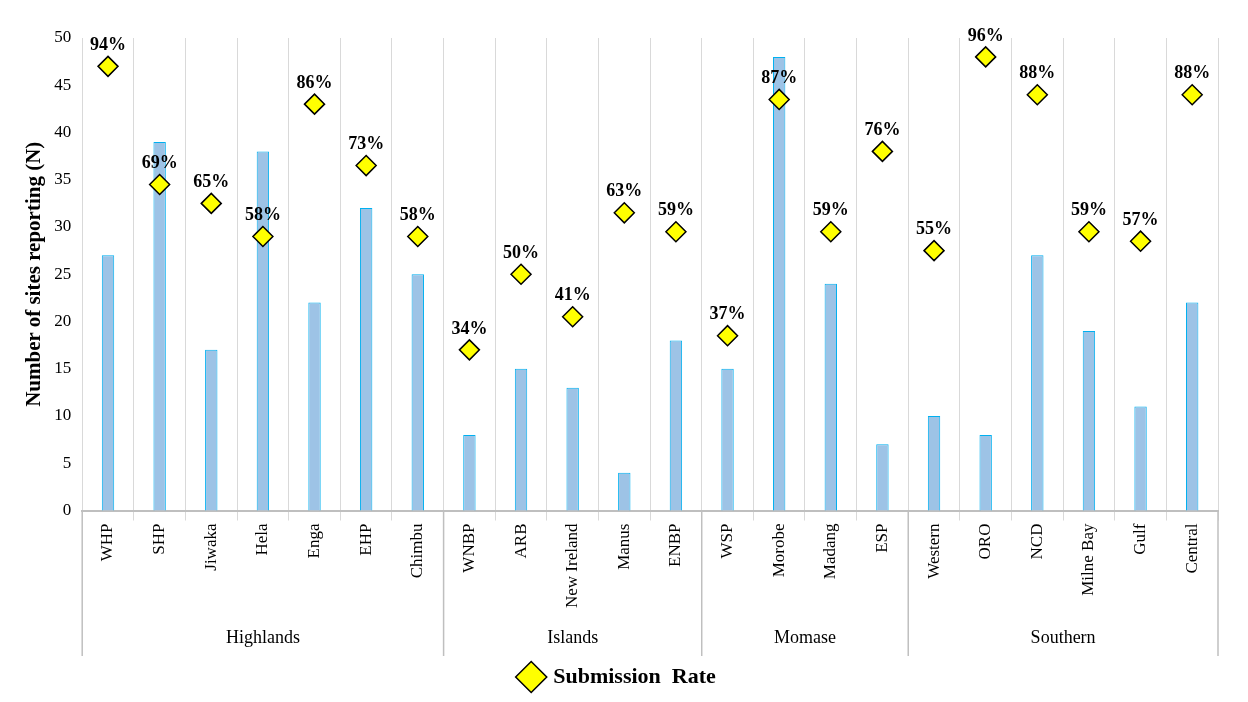 The height and width of the screenshot is (702, 1248). I want to click on y-tick-label: 20, so click(63, 320).